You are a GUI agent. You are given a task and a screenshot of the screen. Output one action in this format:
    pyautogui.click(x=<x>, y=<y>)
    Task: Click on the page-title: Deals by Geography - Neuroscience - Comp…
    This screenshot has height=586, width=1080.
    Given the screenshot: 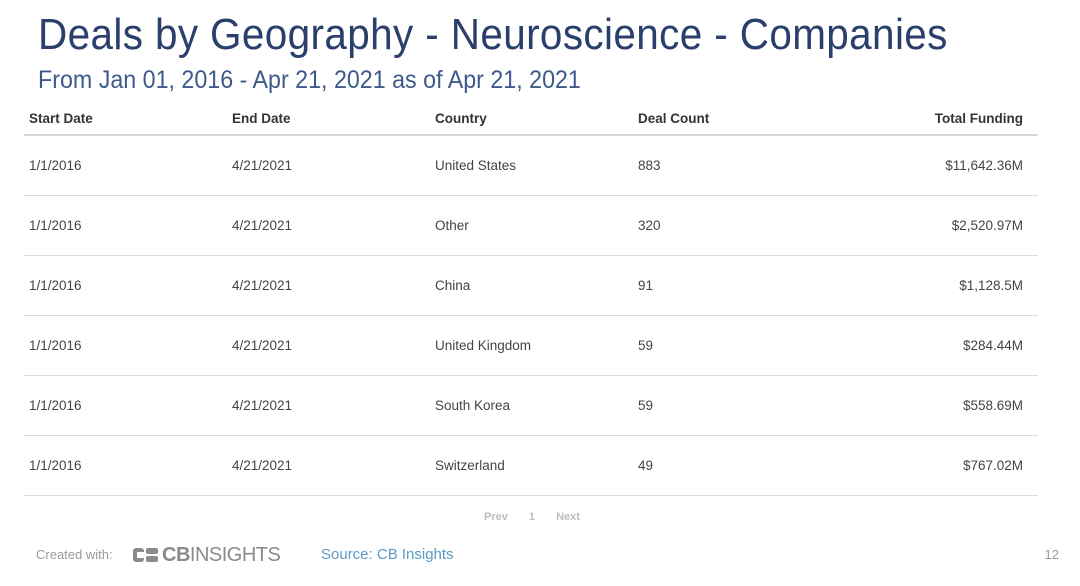 What is the action you would take?
    pyautogui.click(x=493, y=34)
    